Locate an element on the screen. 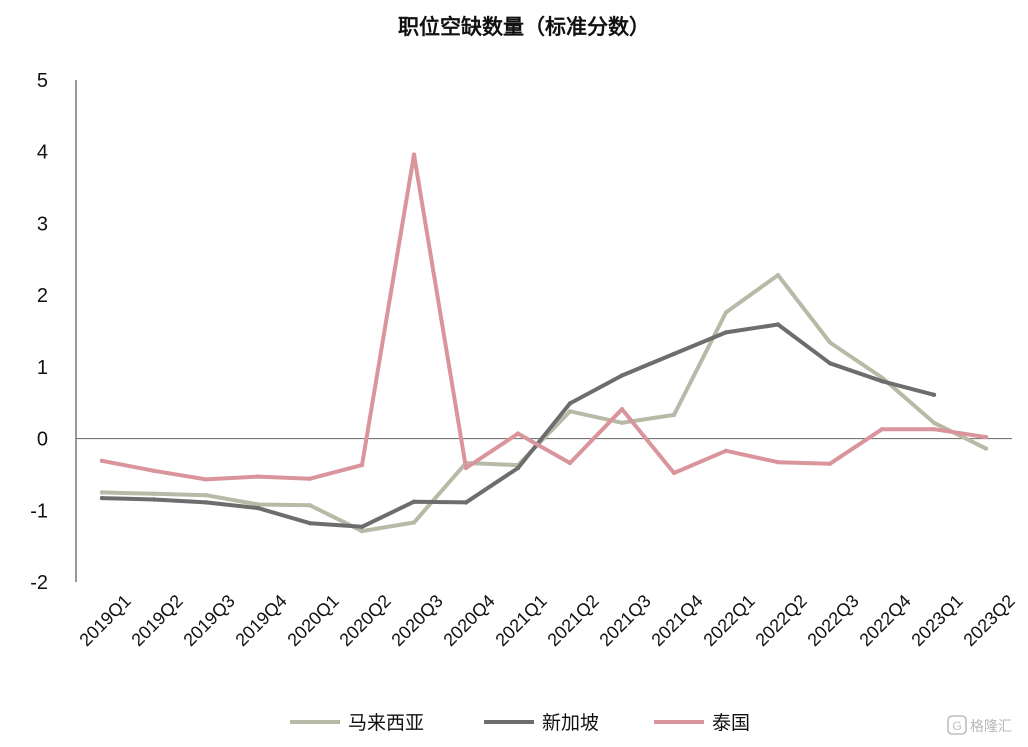  glh-logo-glyph: G is located at coordinates (956, 726).